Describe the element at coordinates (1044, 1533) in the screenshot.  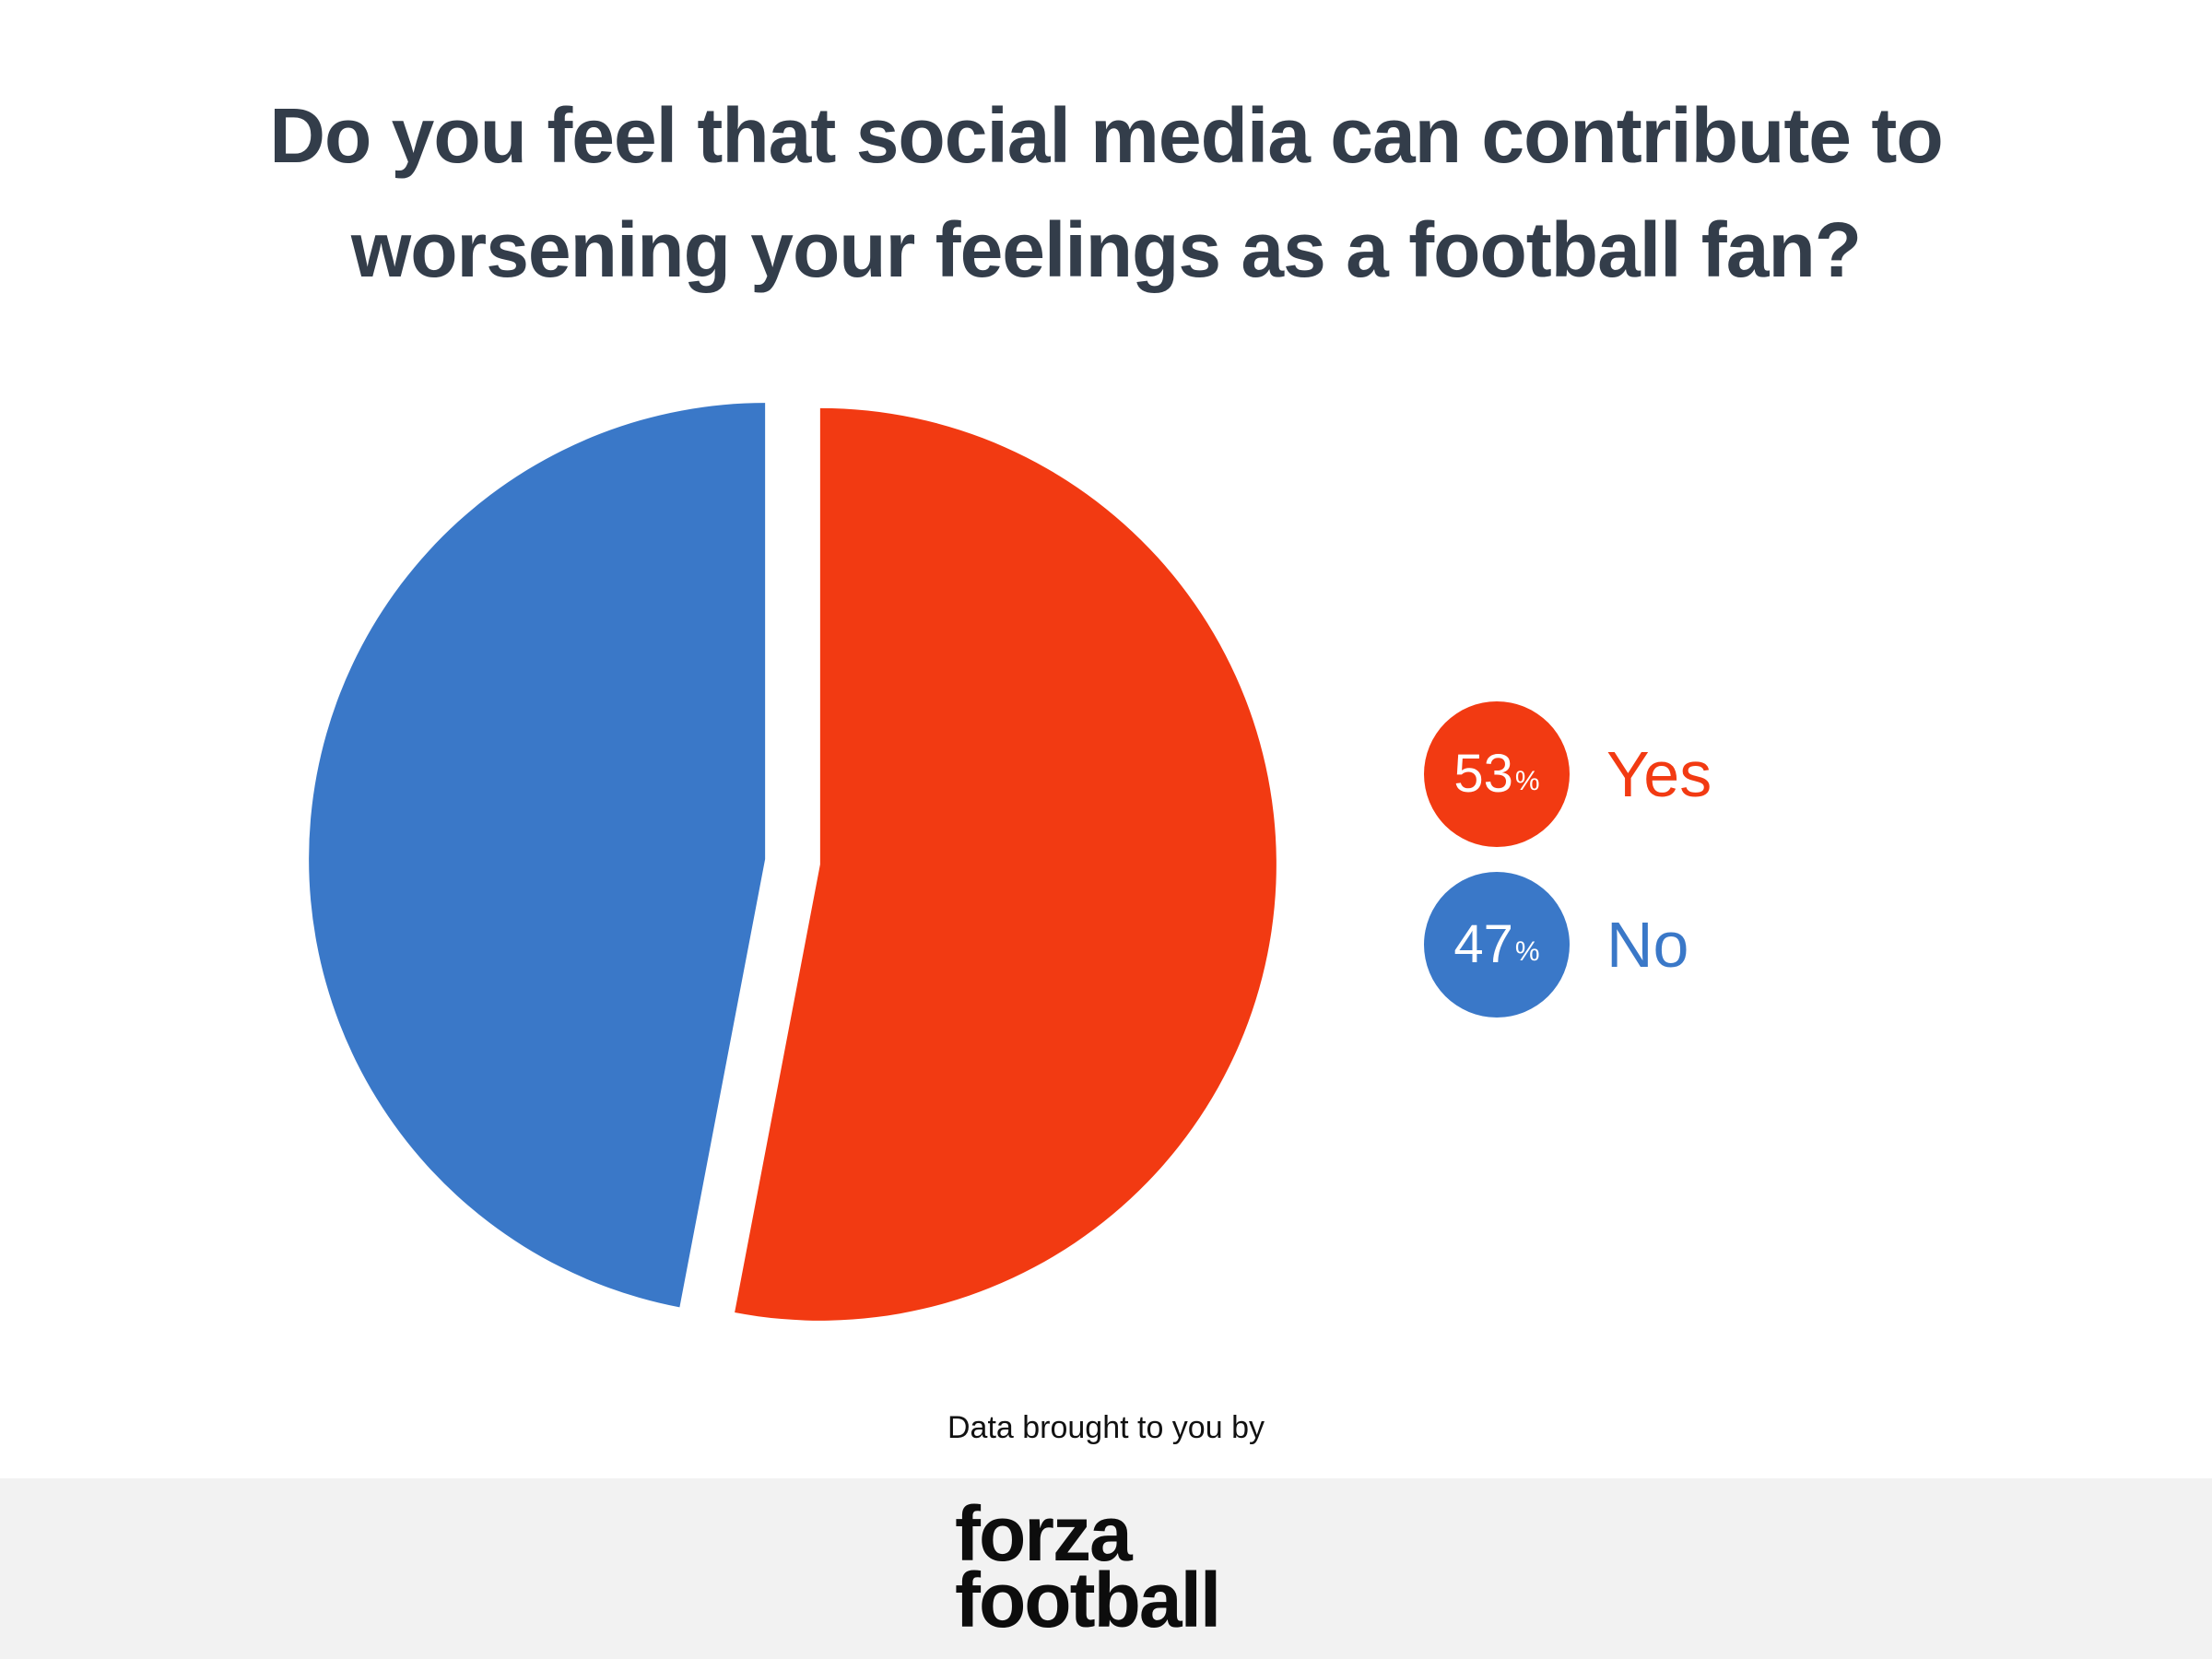
I see `logo-line-1: forza` at that location.